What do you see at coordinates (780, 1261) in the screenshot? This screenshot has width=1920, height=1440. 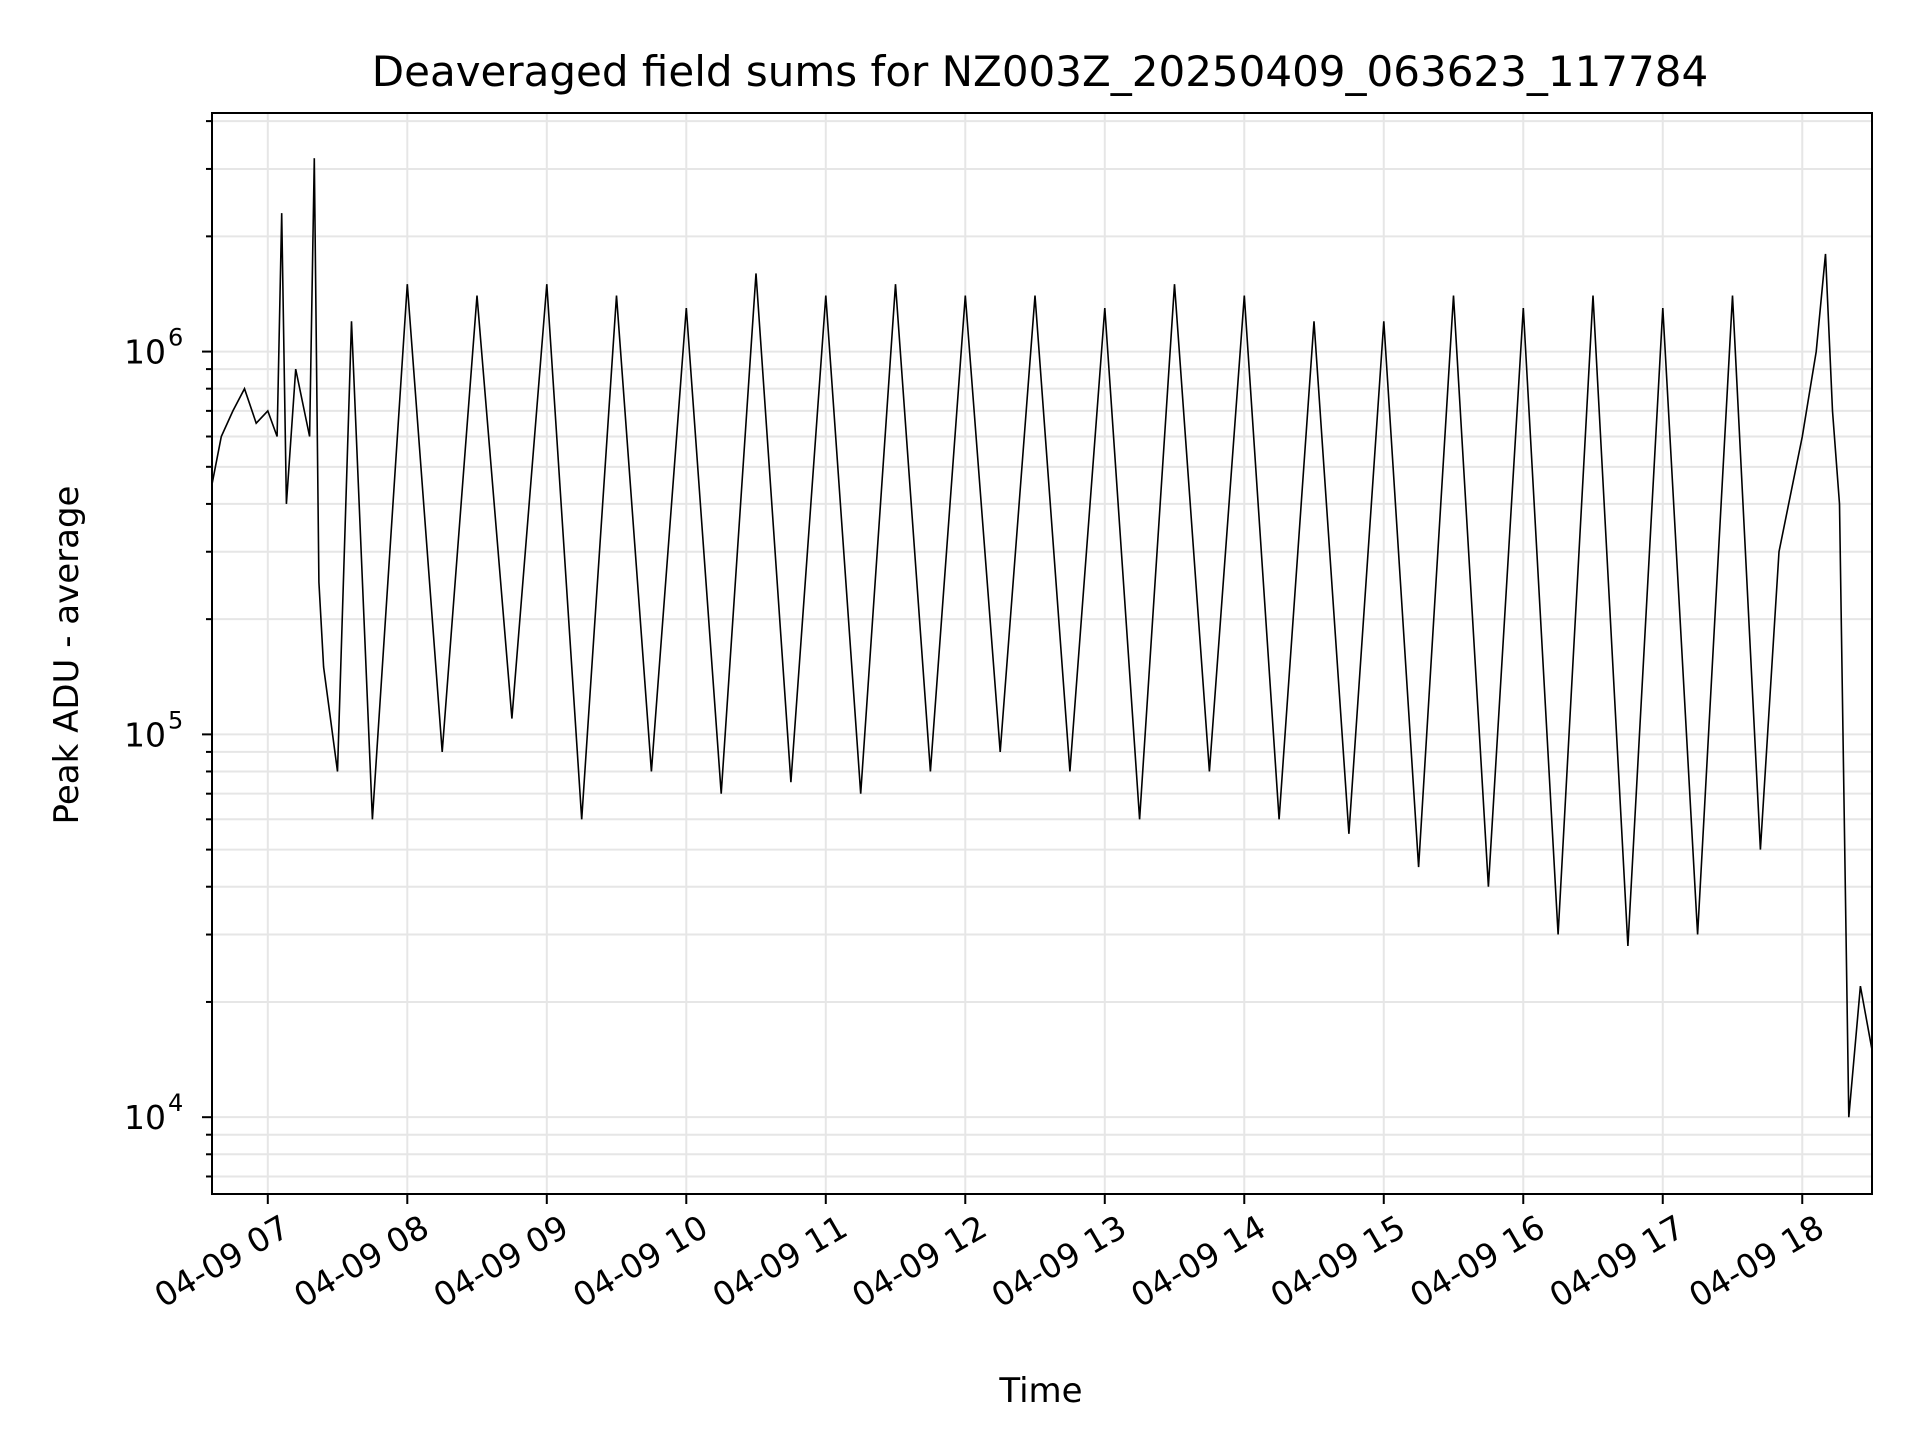 I see `x-tick-label: 04-09 11` at bounding box center [780, 1261].